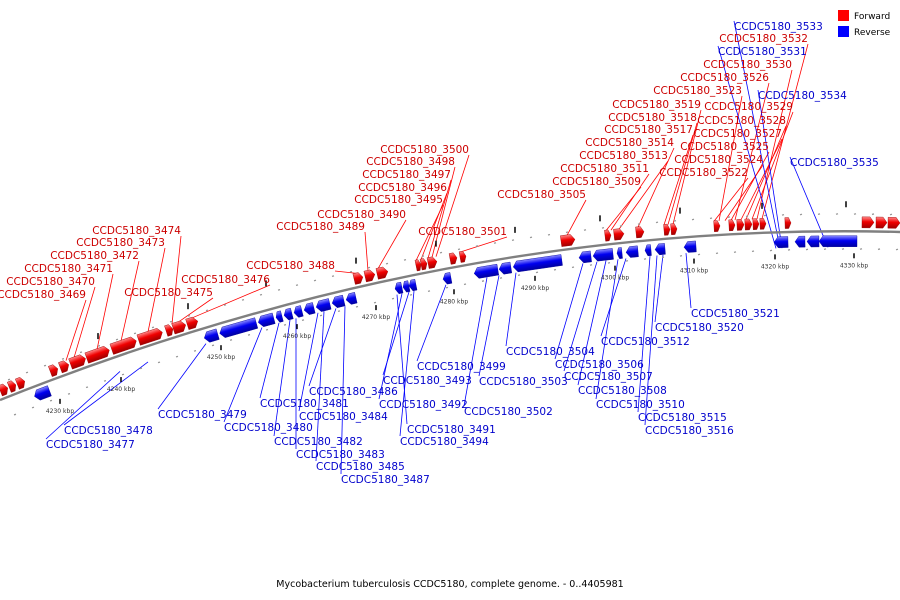 This screenshot has height=600, width=900. What do you see at coordinates (304, 404) in the screenshot?
I see `reverse-gene-label-4: CCDC5180_3481` at bounding box center [304, 404].